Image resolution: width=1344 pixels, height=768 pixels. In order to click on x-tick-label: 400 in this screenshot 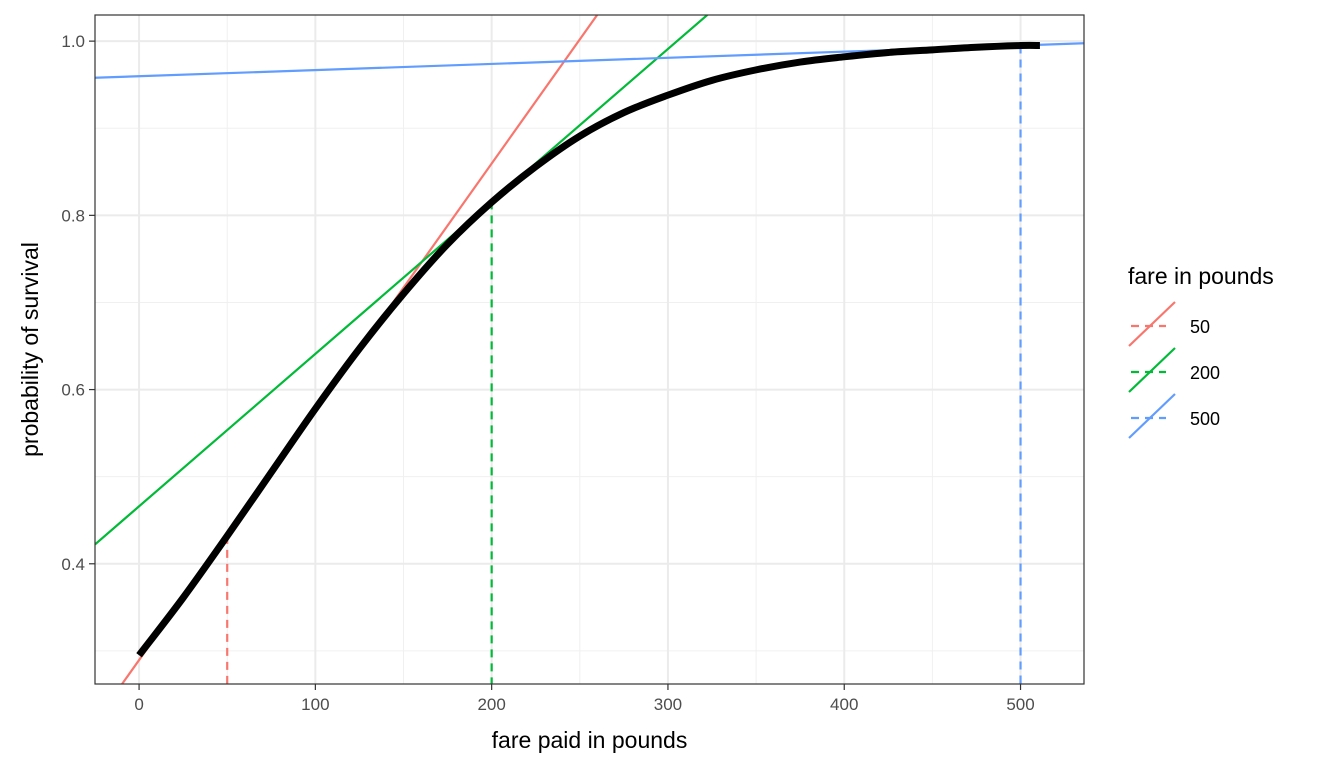, I will do `click(844, 704)`.